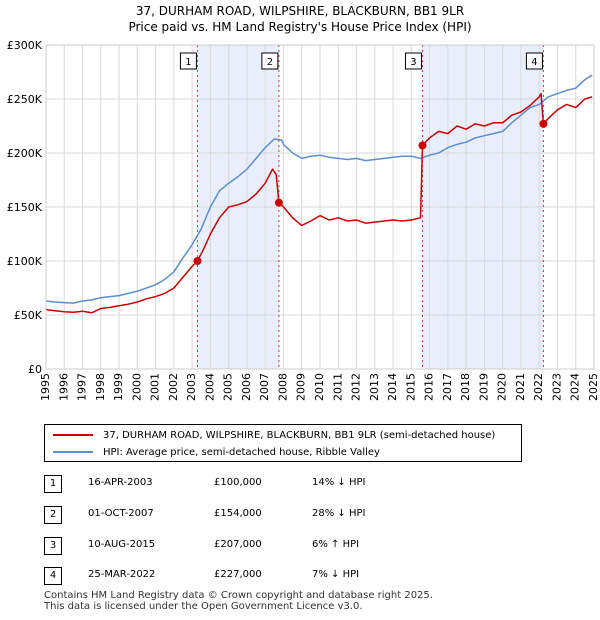  Describe the element at coordinates (300, 579) in the screenshot. I see `transaction-row: 4 25-MAR-2022 £227,000 7% ↓ HPI` at that location.